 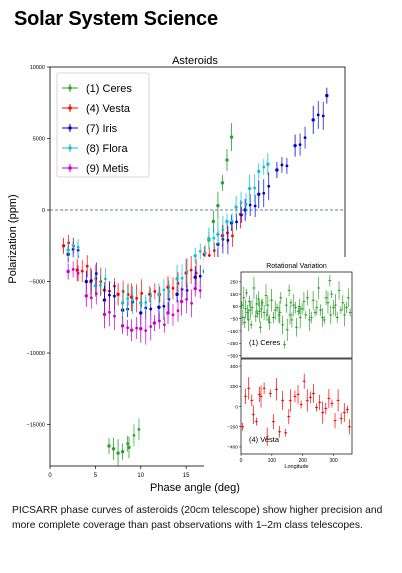 I want to click on inset-y-tick-label: −200, so click(x=232, y=428).